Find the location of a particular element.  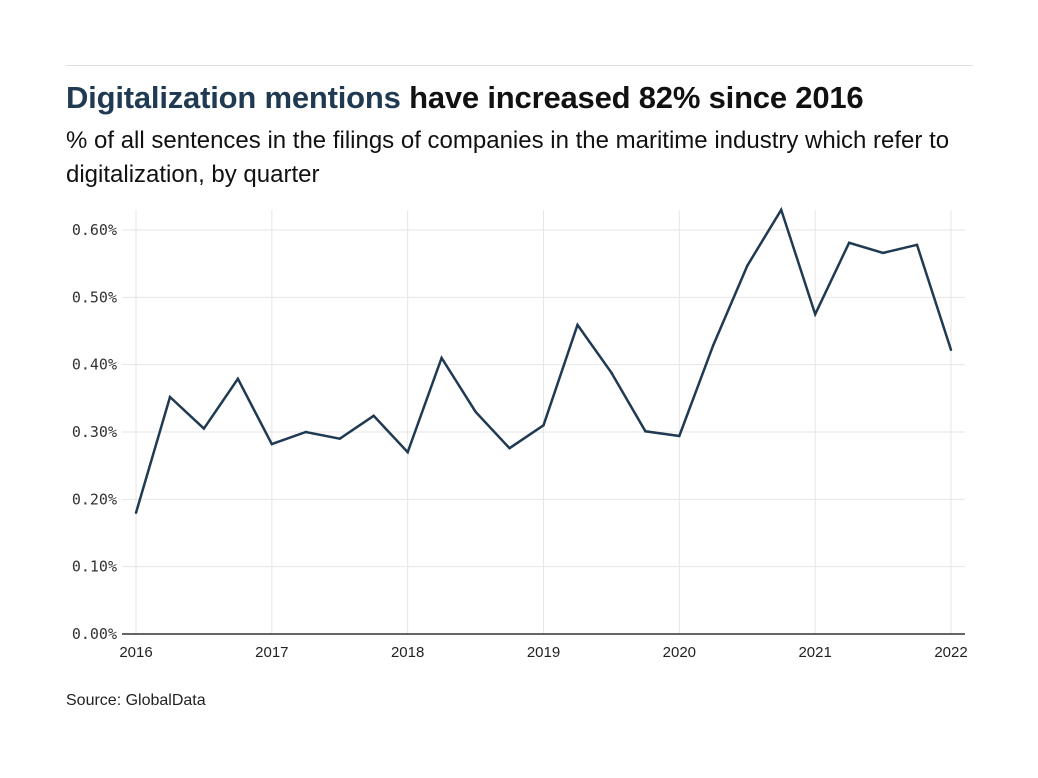

y-tick-label: 0.20% is located at coordinates (94, 499).